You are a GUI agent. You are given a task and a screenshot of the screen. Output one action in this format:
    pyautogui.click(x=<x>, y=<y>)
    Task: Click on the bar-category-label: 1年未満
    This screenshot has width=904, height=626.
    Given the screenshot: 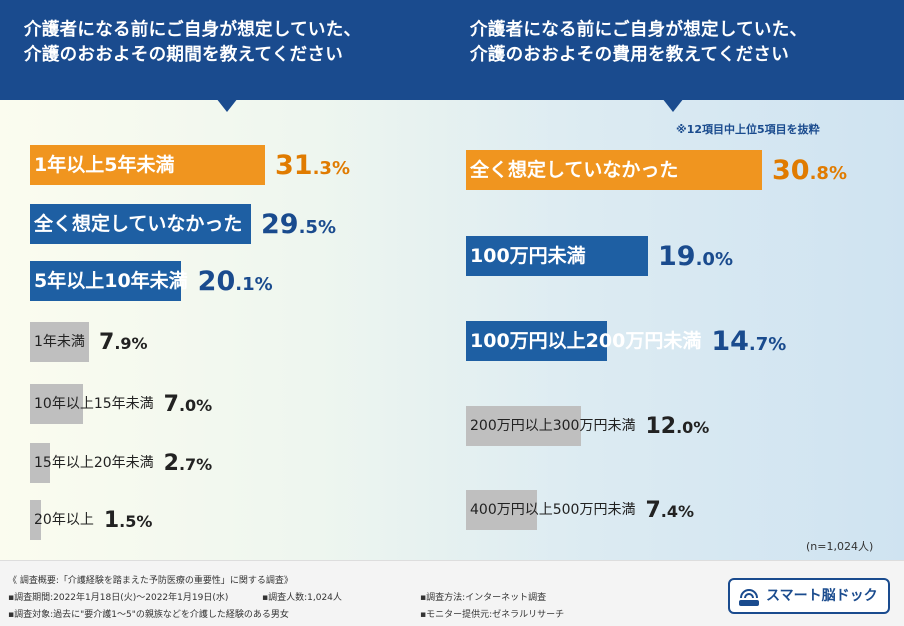 What is the action you would take?
    pyautogui.click(x=59, y=342)
    